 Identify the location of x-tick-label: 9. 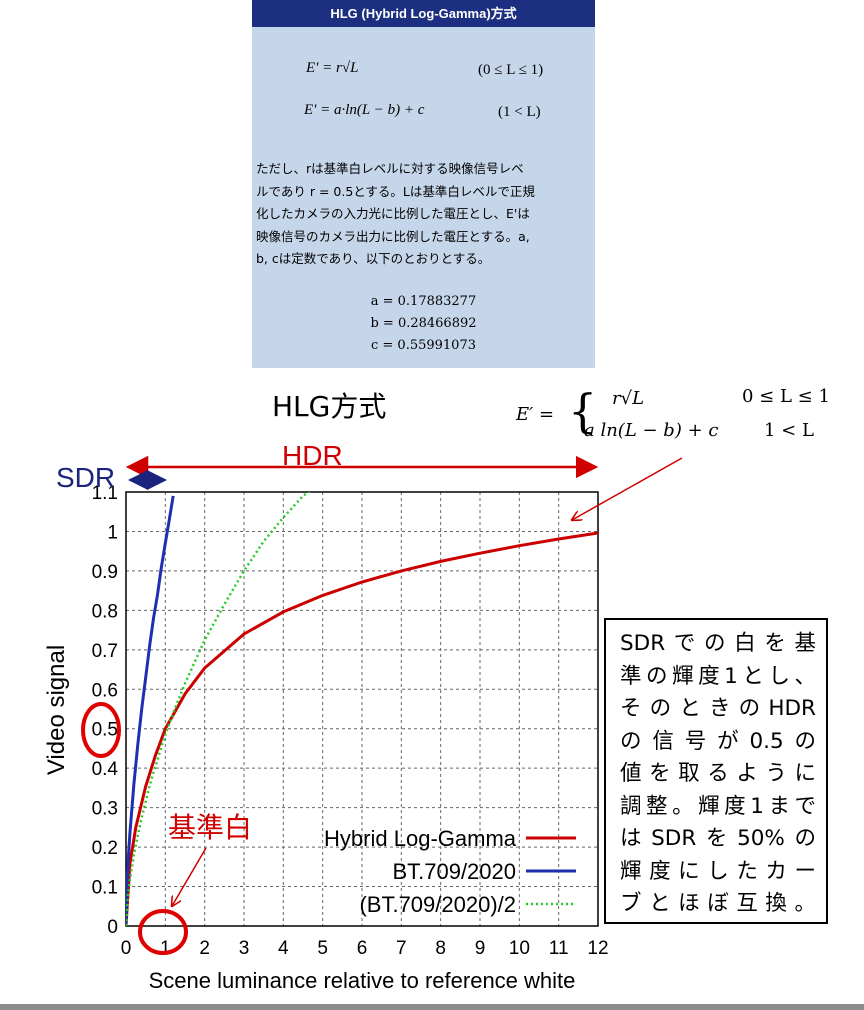
(480, 948).